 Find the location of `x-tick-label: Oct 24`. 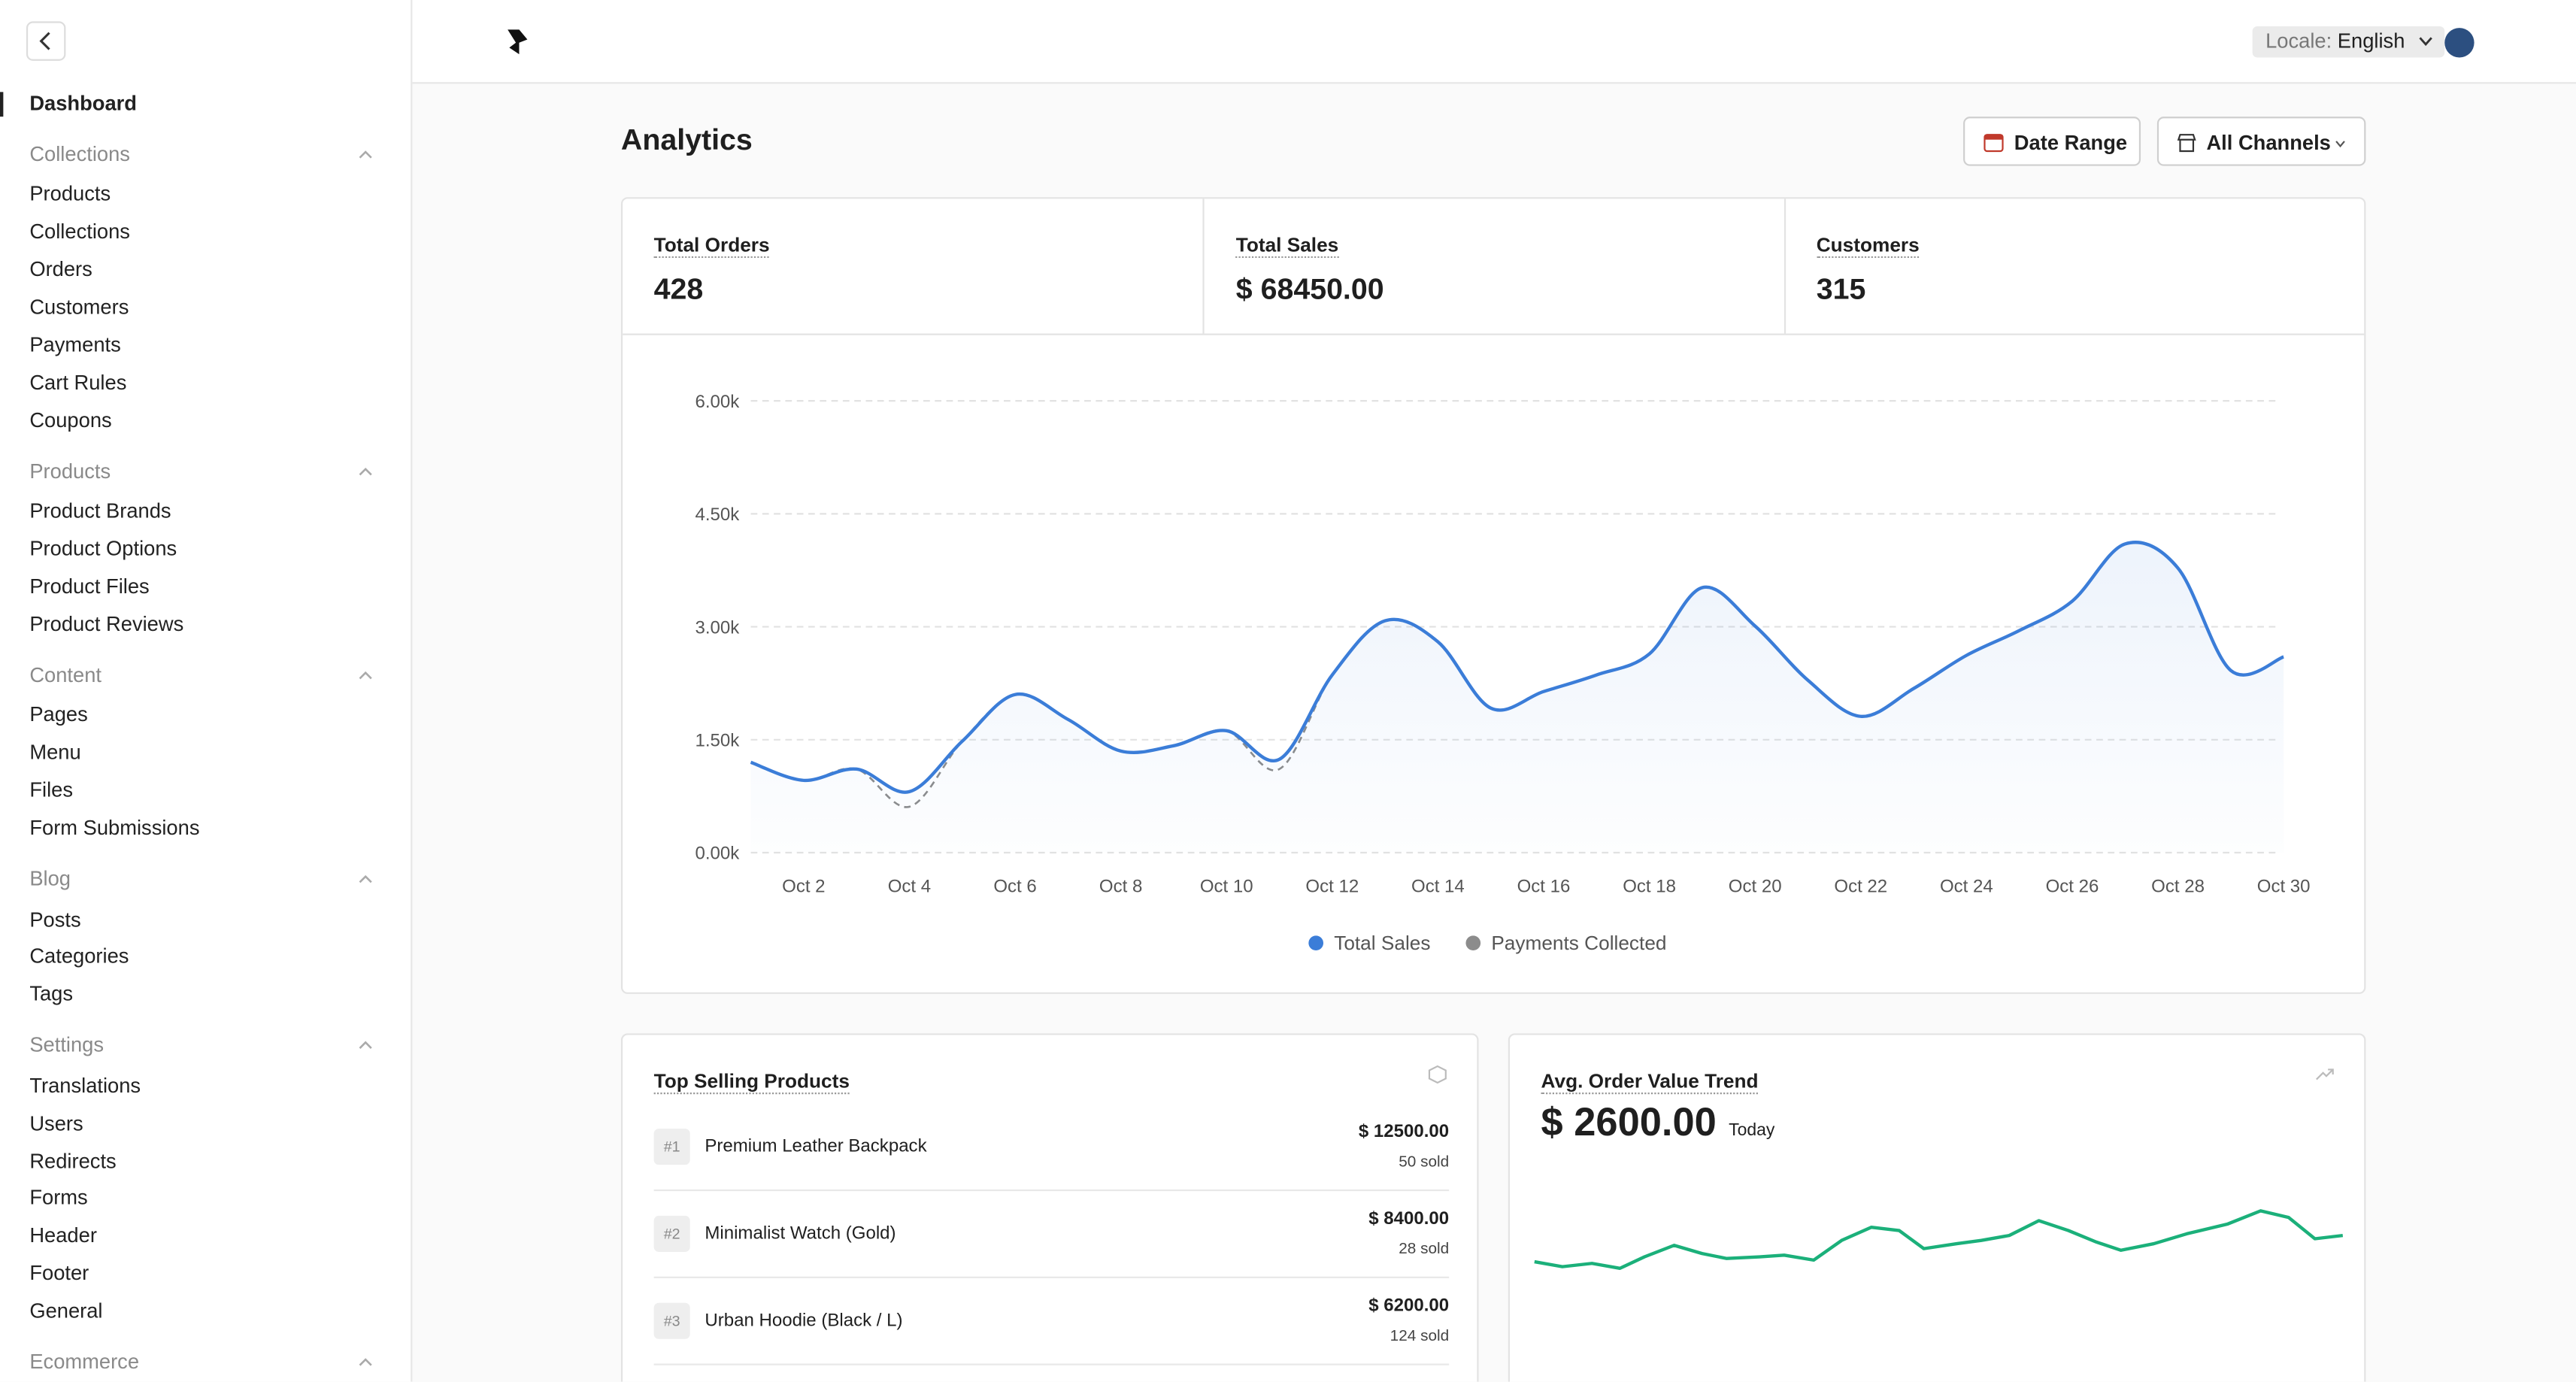

x-tick-label: Oct 24 is located at coordinates (1966, 886).